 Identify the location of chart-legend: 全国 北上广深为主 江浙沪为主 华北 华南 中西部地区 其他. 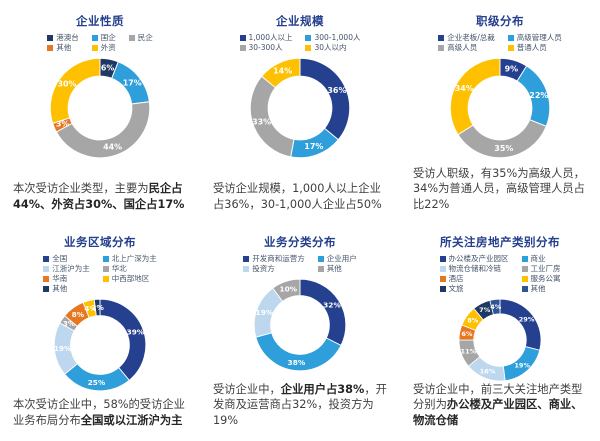
(100, 274).